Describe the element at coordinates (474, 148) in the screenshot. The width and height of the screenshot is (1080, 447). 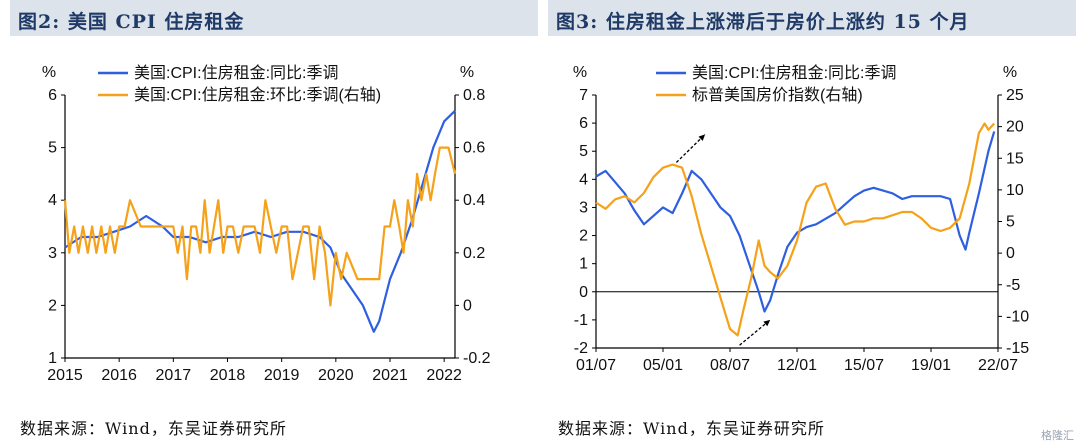
I see `y-right-tick-label: 0.6` at that location.